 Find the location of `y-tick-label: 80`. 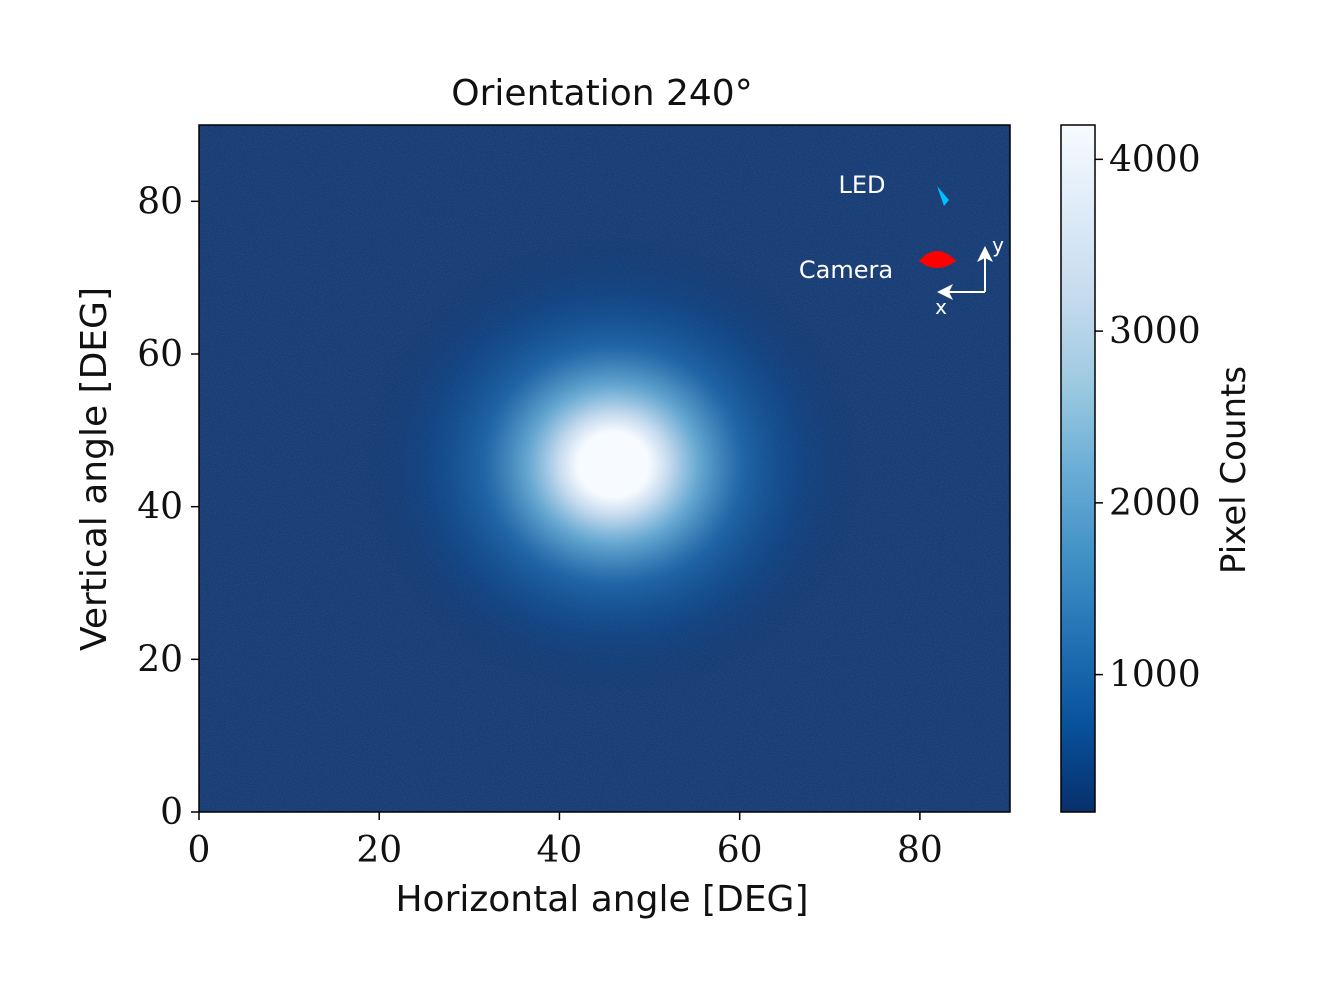

y-tick-label: 80 is located at coordinates (160, 201).